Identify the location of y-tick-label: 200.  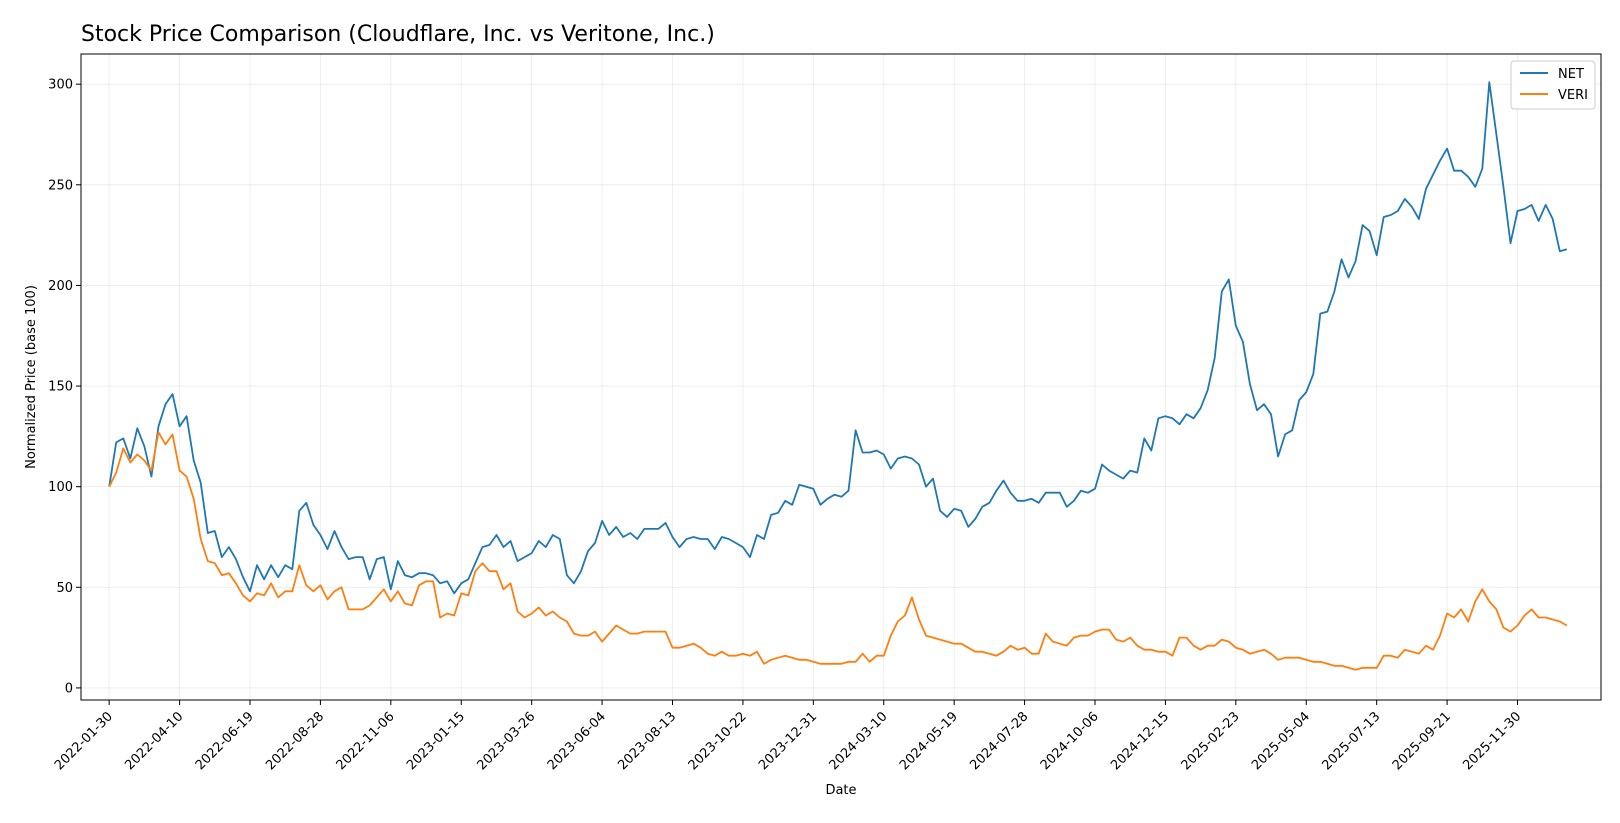
(60, 286).